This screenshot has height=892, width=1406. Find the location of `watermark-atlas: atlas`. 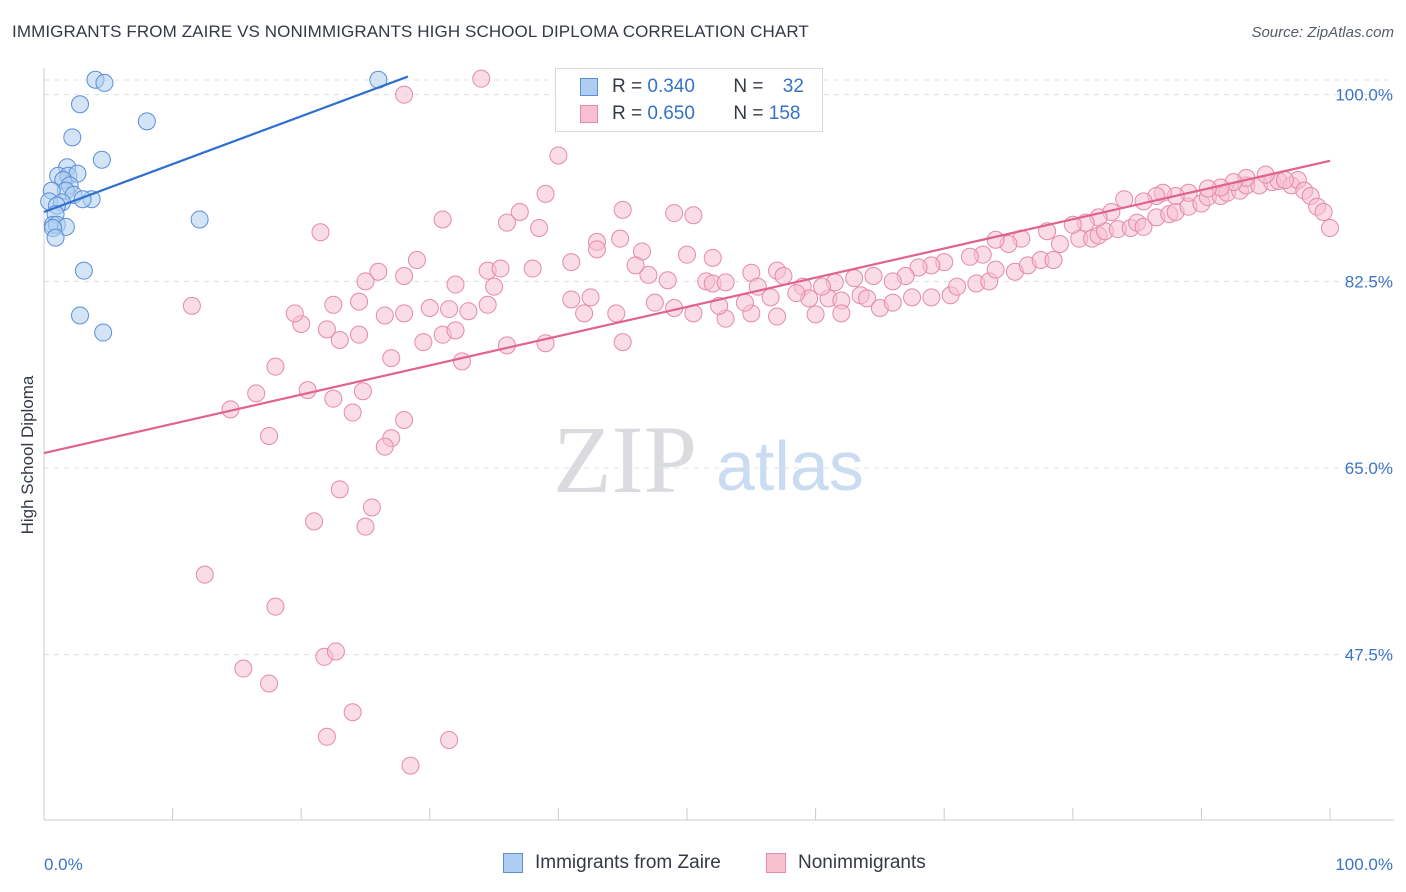

watermark-atlas: atlas is located at coordinates (790, 466).